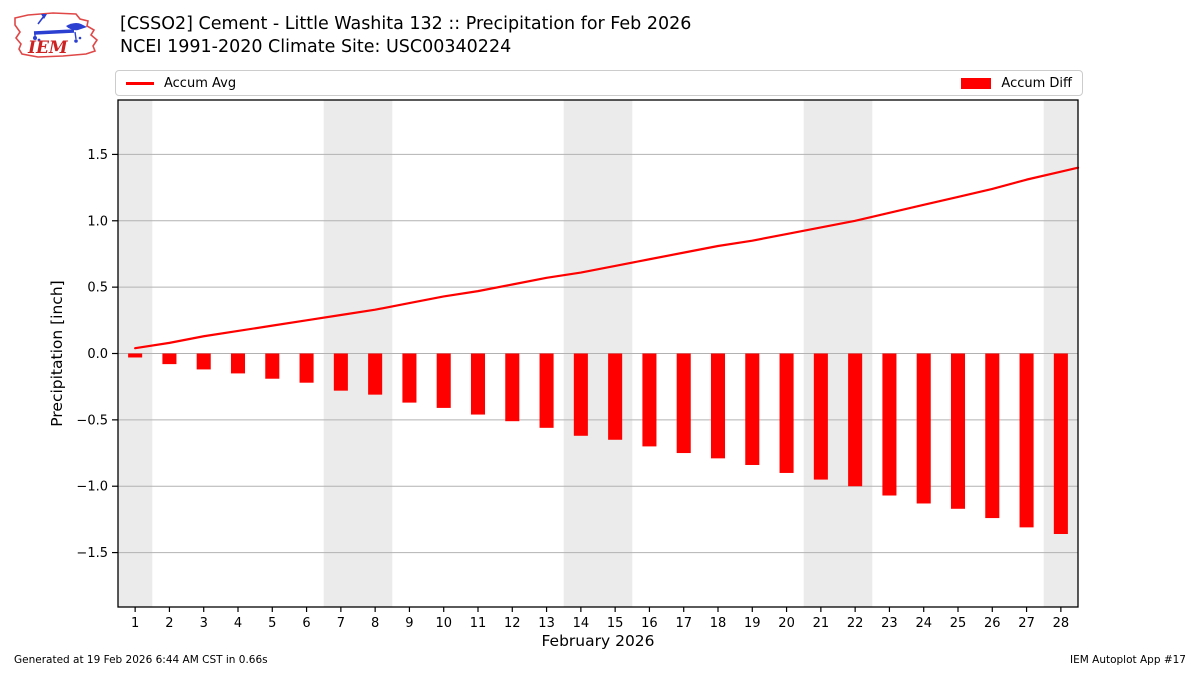 The height and width of the screenshot is (675, 1200). Describe the element at coordinates (341, 623) in the screenshot. I see `x-tick-label: 7` at that location.